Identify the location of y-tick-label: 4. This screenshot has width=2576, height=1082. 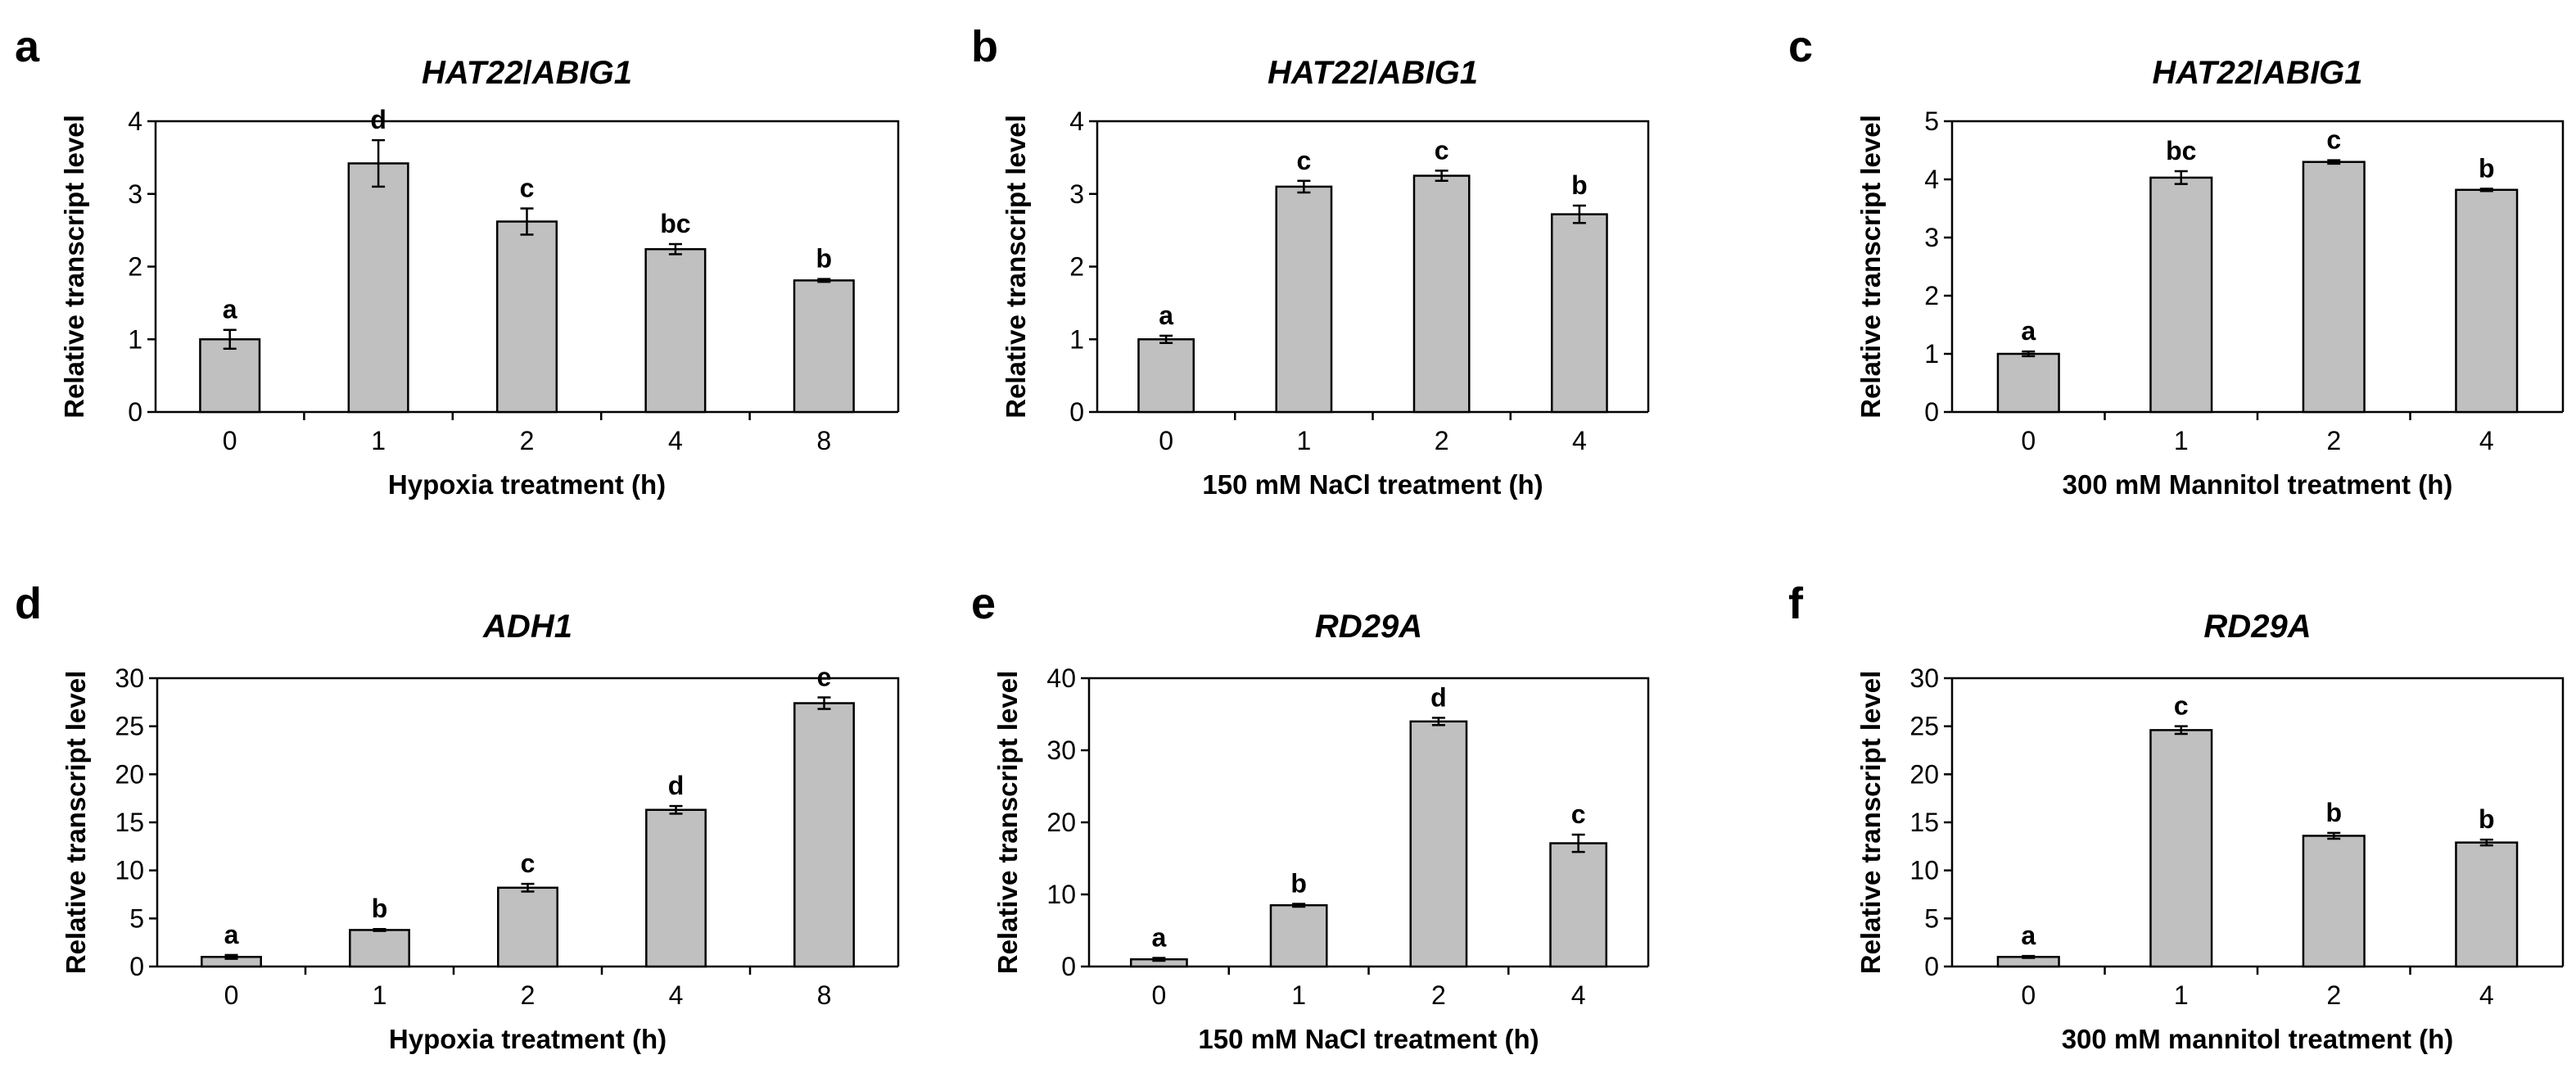
(135, 121).